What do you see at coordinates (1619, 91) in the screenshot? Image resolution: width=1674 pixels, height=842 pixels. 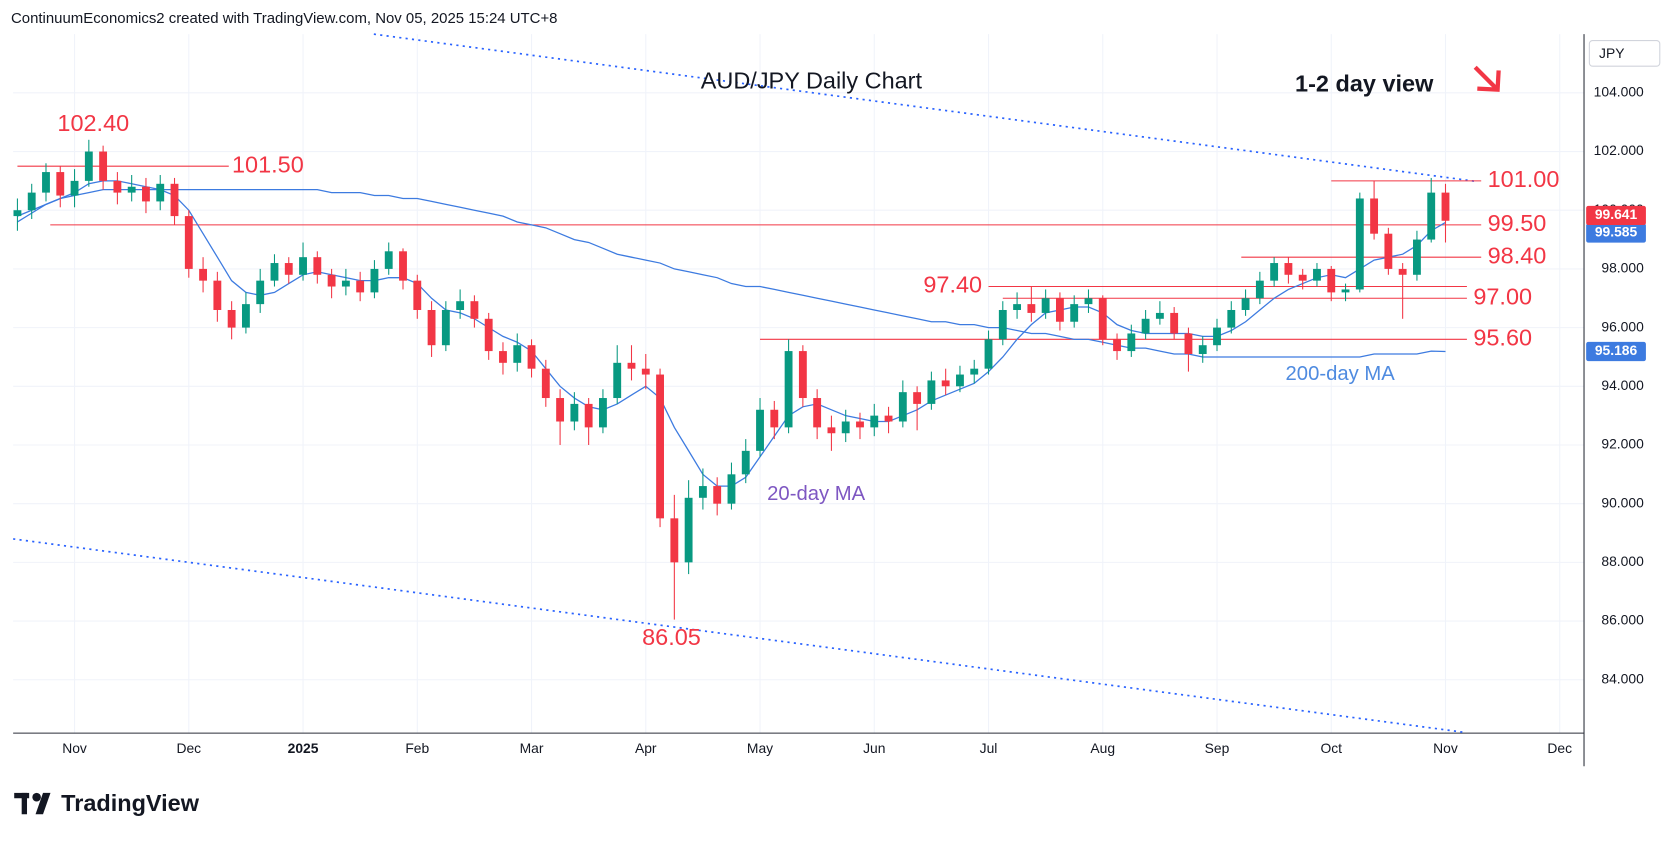 I see `y-tick-label: 104.000` at bounding box center [1619, 91].